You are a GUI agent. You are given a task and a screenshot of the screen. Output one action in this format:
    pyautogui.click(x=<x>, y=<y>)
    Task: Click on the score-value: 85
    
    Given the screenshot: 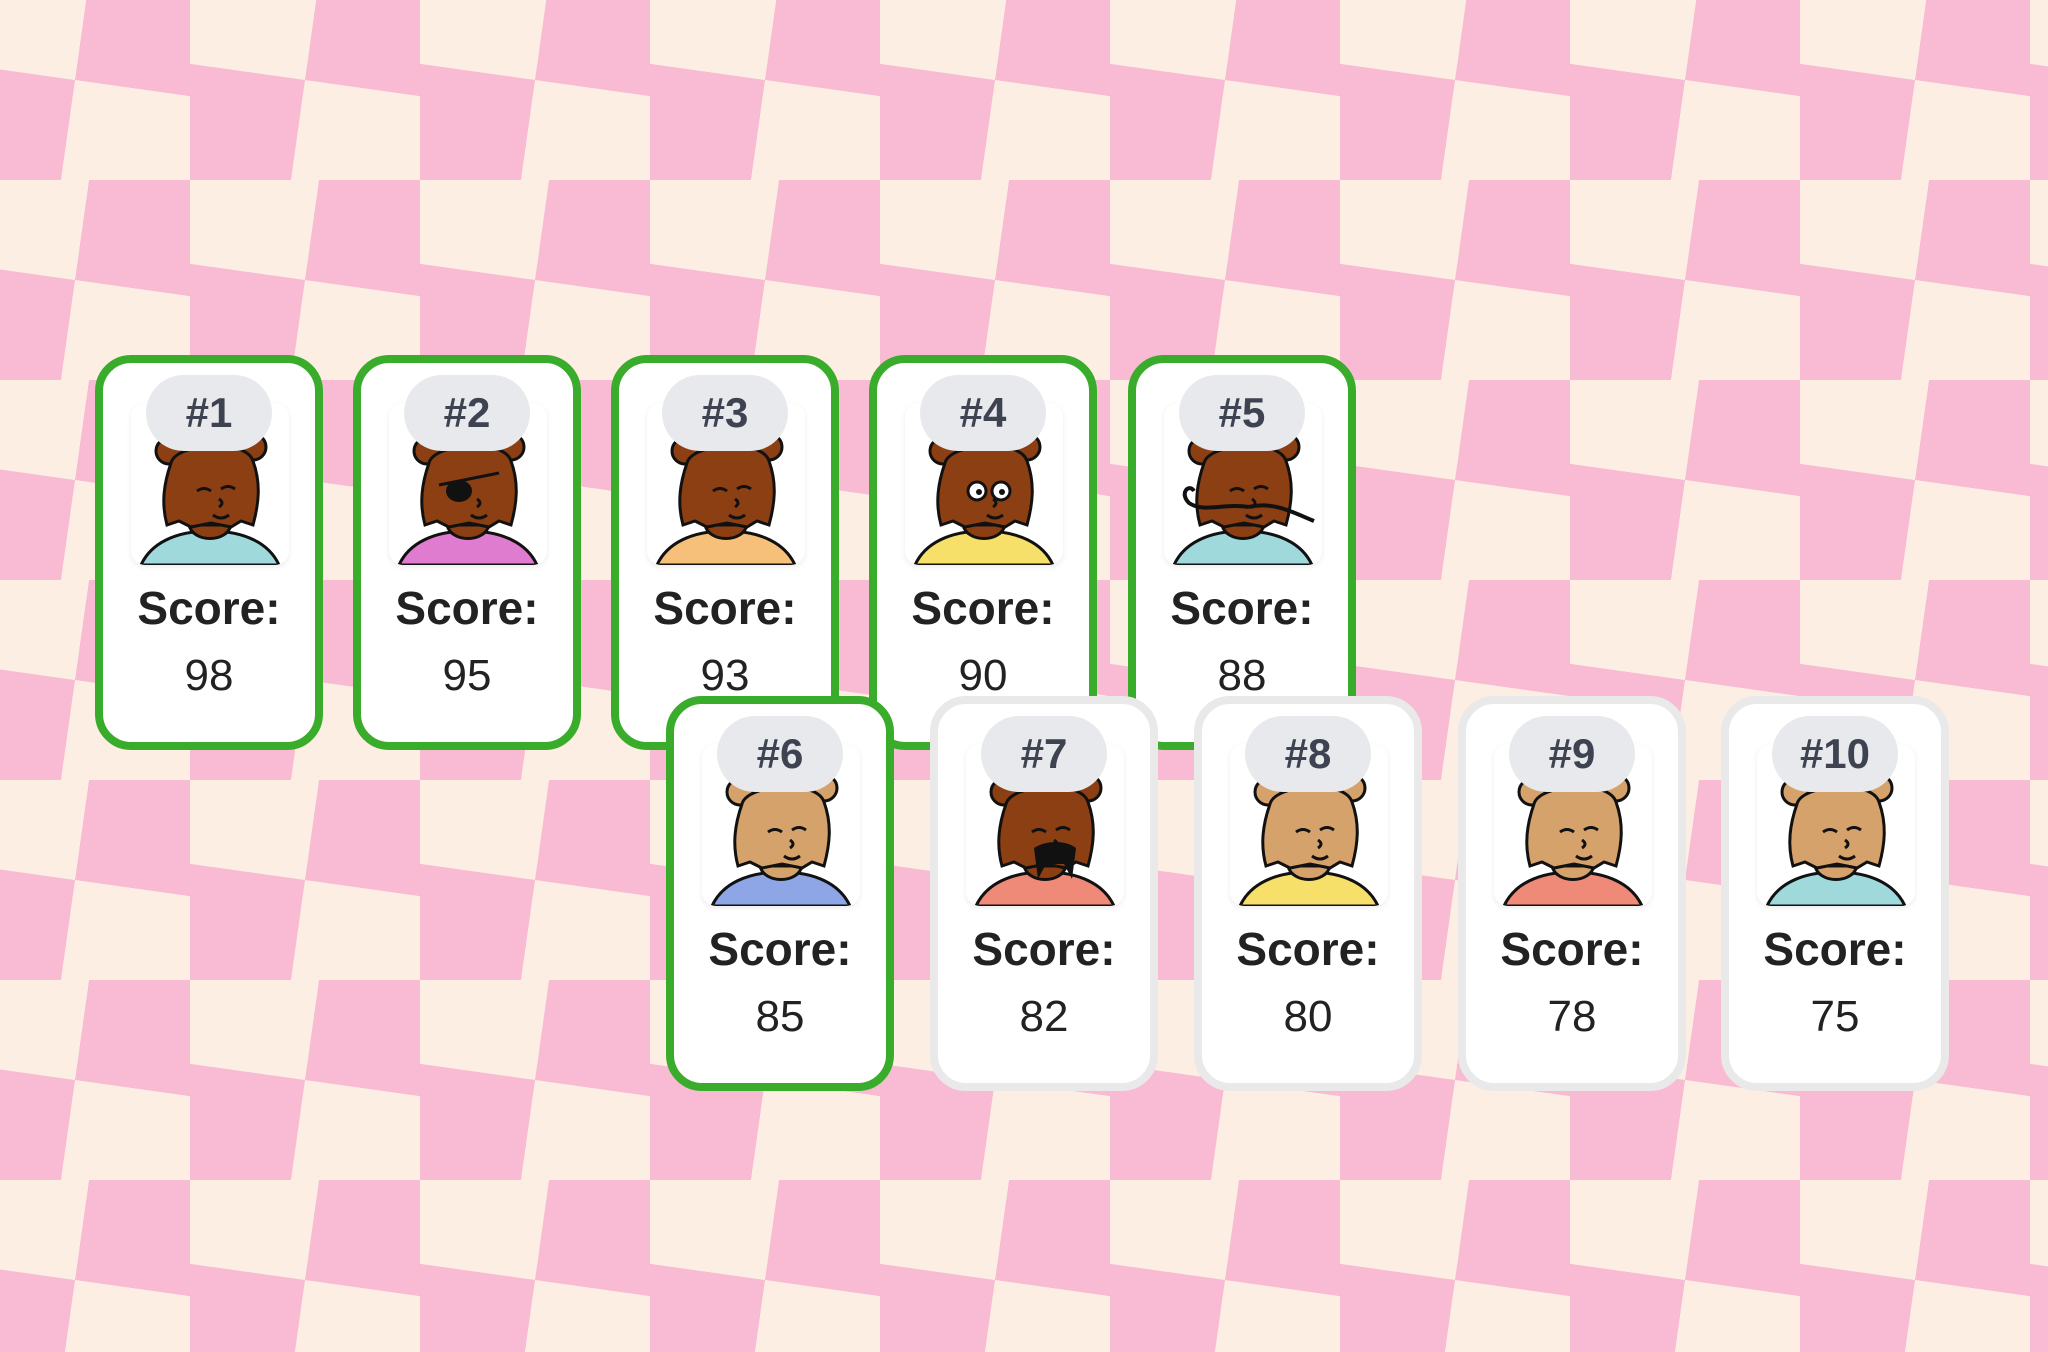 What is the action you would take?
    pyautogui.click(x=780, y=1016)
    